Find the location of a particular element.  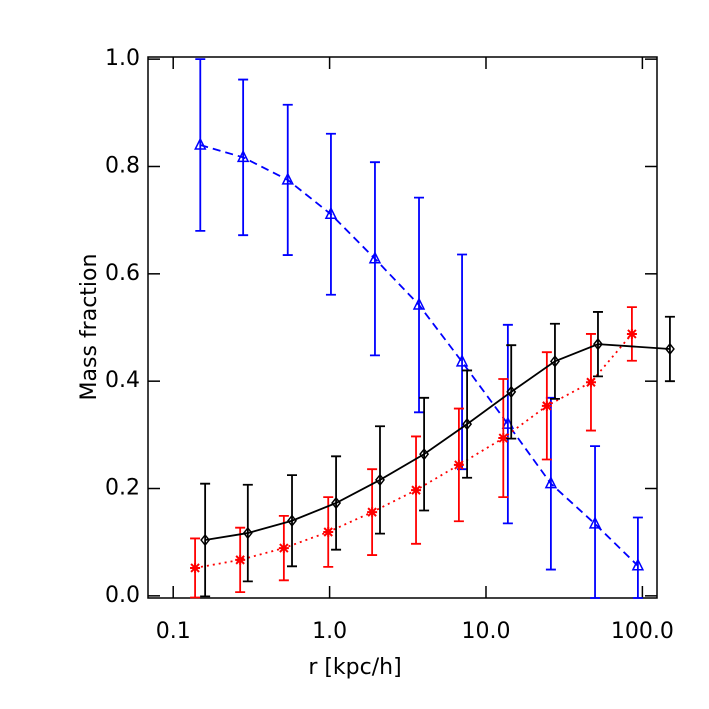

y-tick-label: 1.0 is located at coordinates (122, 58).